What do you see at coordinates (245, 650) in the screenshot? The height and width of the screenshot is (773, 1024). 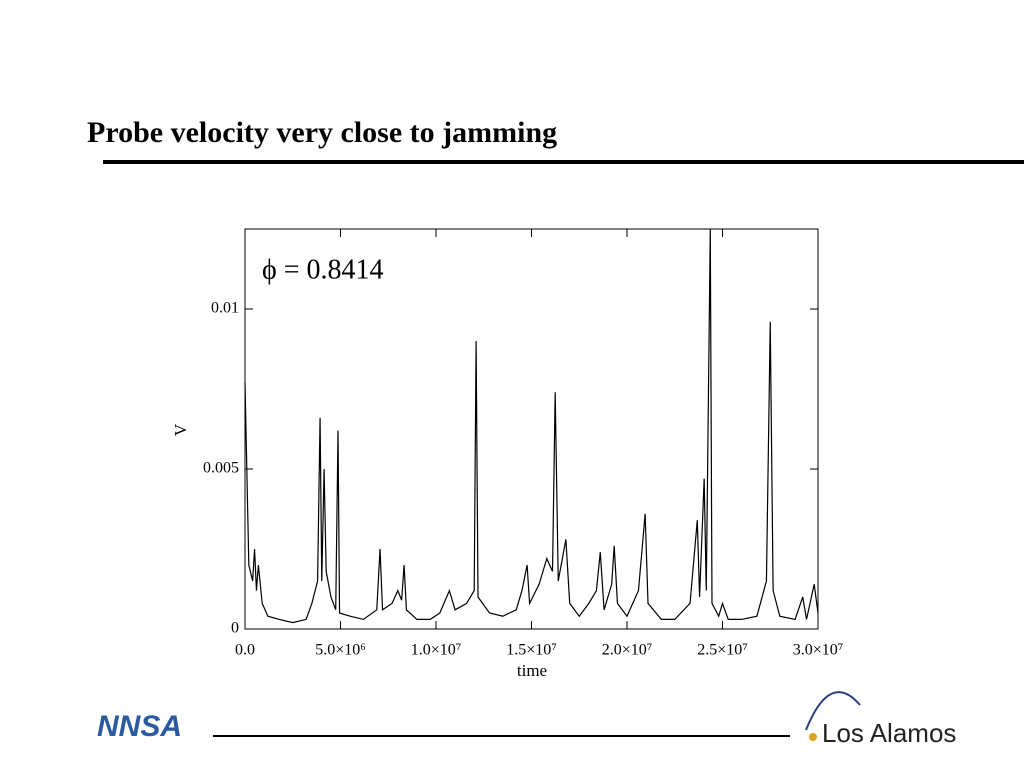 I see `x-tick-label: 0.0` at bounding box center [245, 650].